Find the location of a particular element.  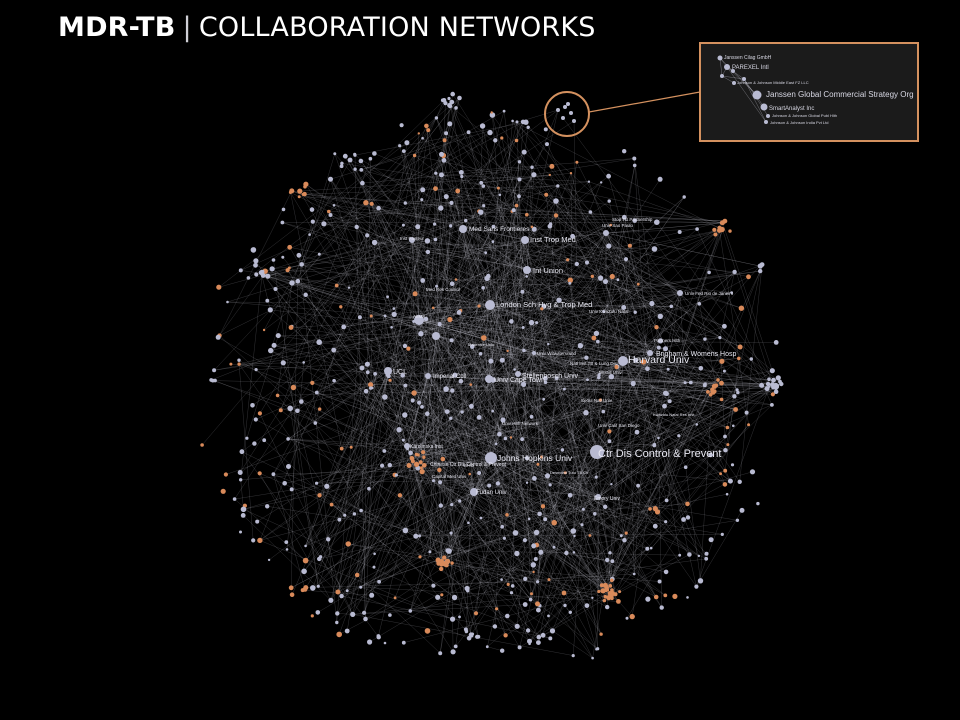

label-sanofi: Kwazulu Natal Res Inst is located at coordinates (674, 414).